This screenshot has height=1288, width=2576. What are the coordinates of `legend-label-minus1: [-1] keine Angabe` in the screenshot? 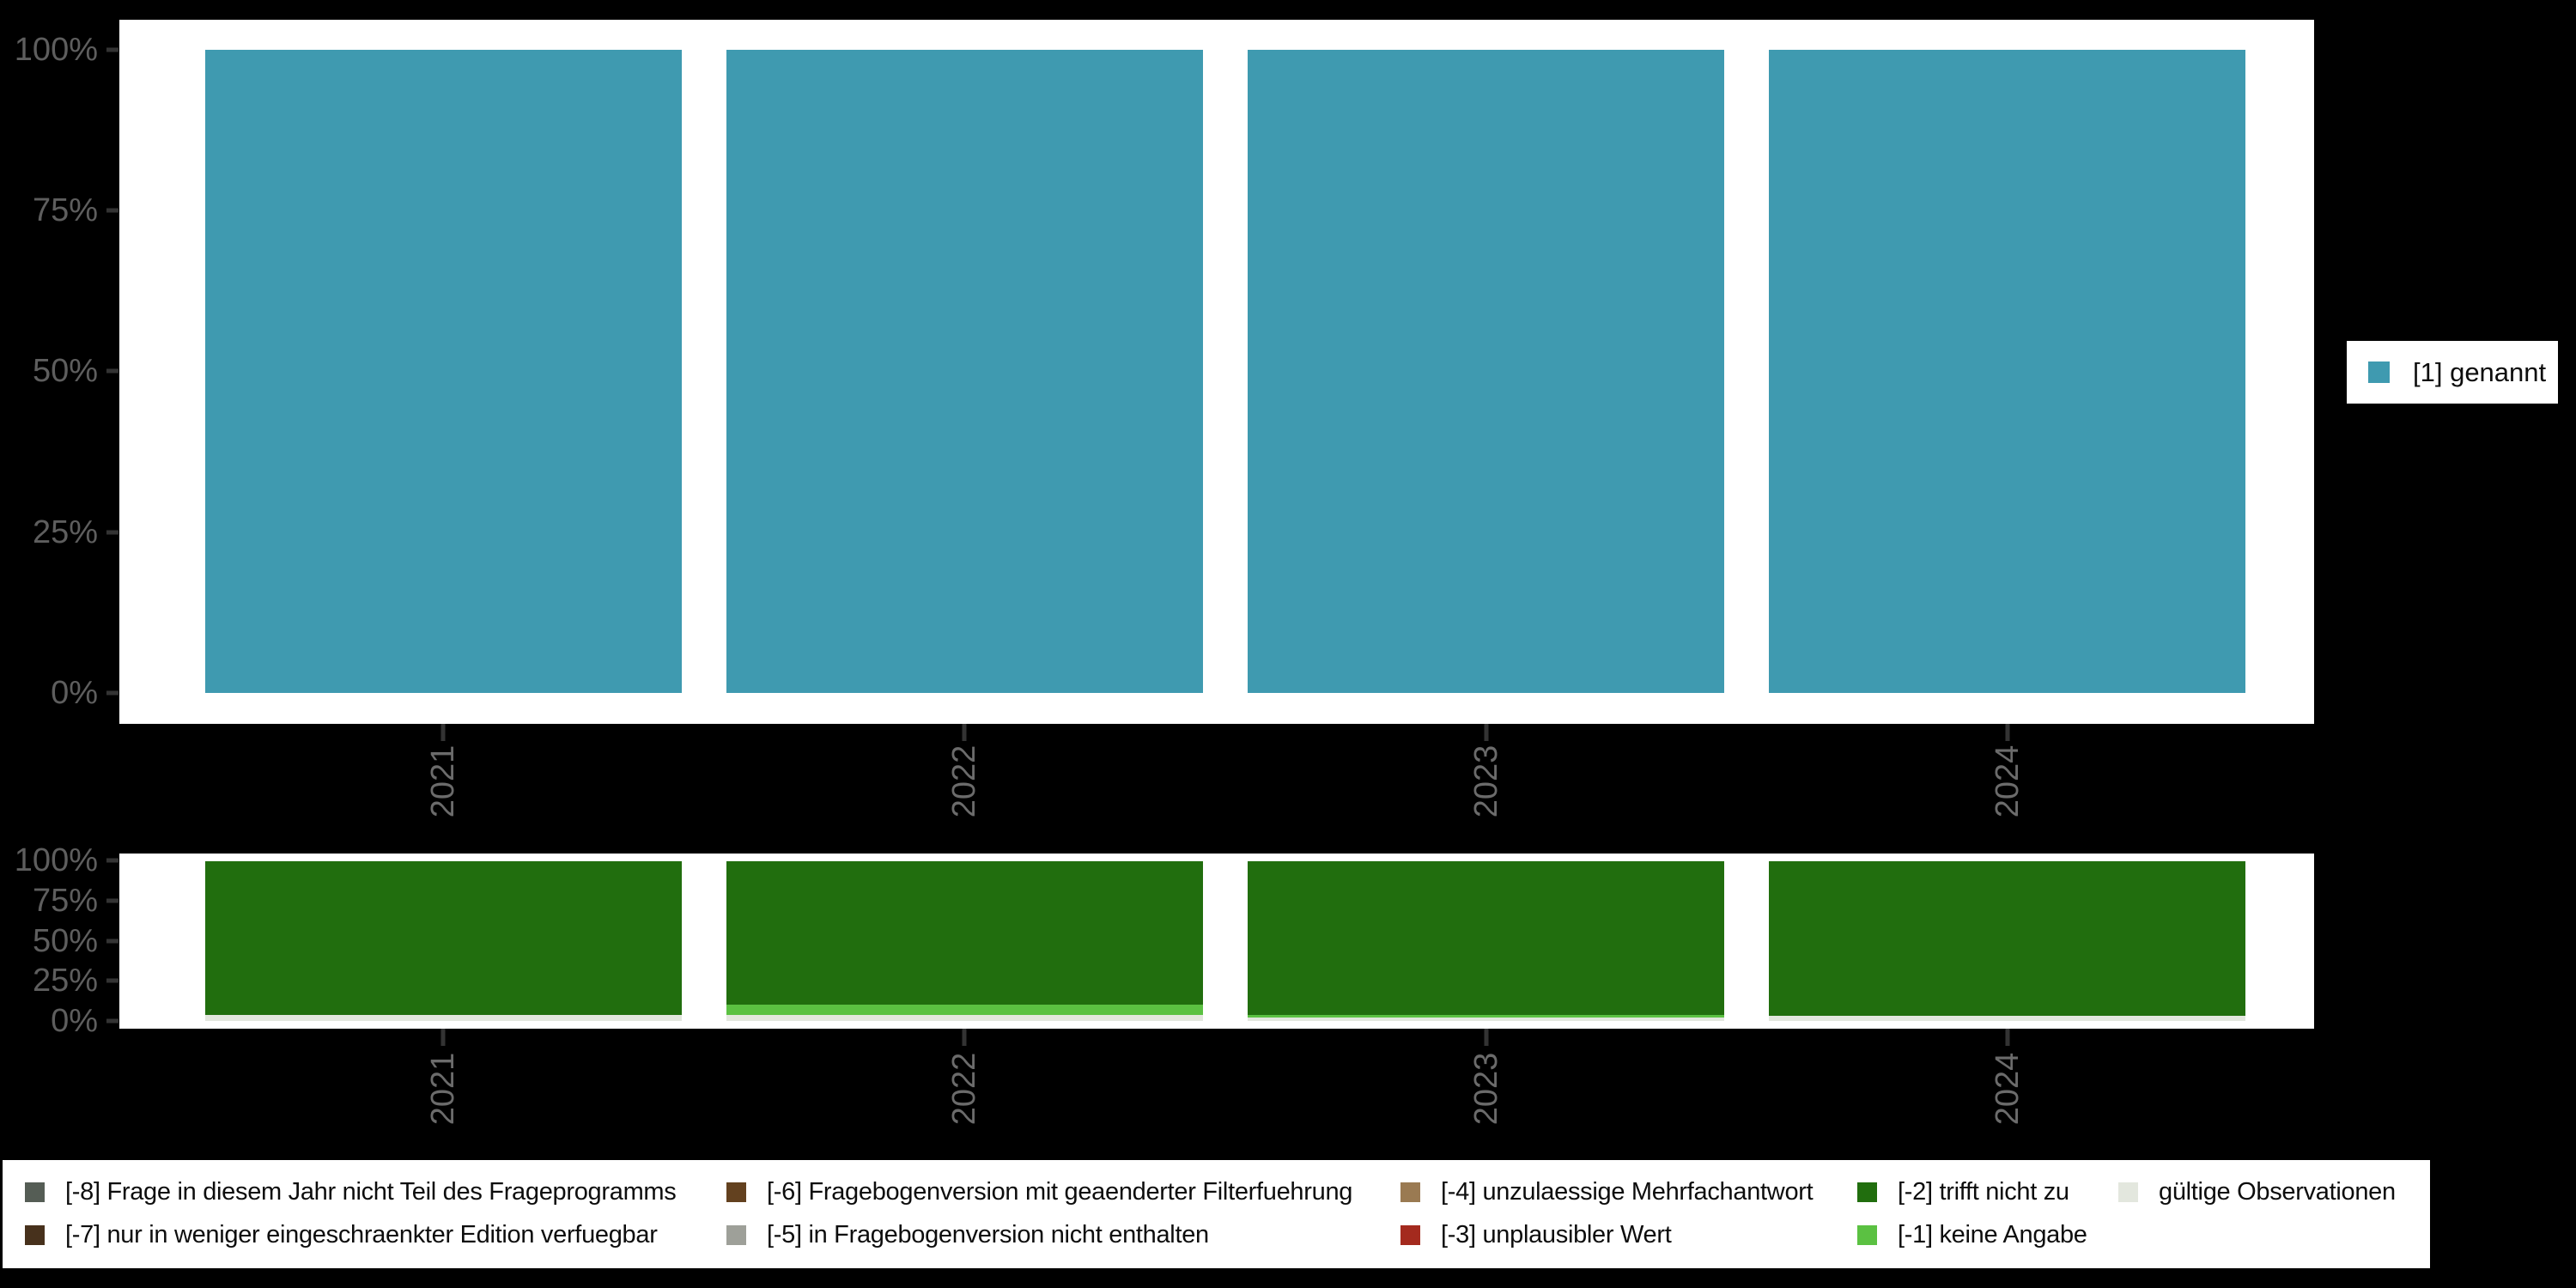 It's located at (1992, 1235).